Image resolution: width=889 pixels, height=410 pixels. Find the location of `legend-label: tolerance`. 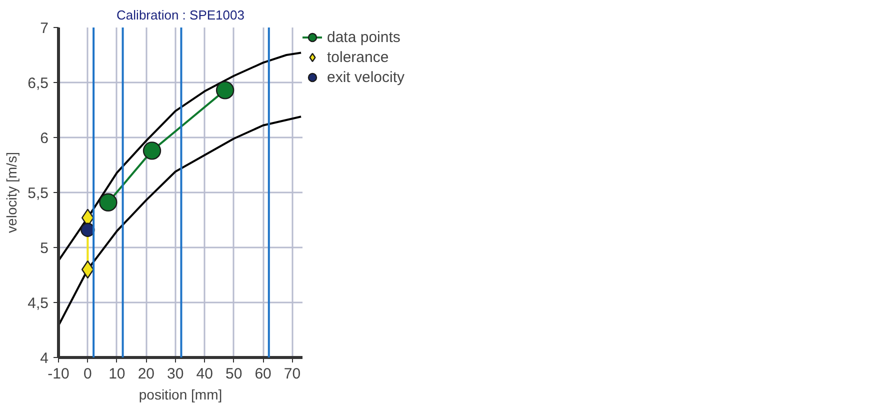

legend-label: tolerance is located at coordinates (358, 57).